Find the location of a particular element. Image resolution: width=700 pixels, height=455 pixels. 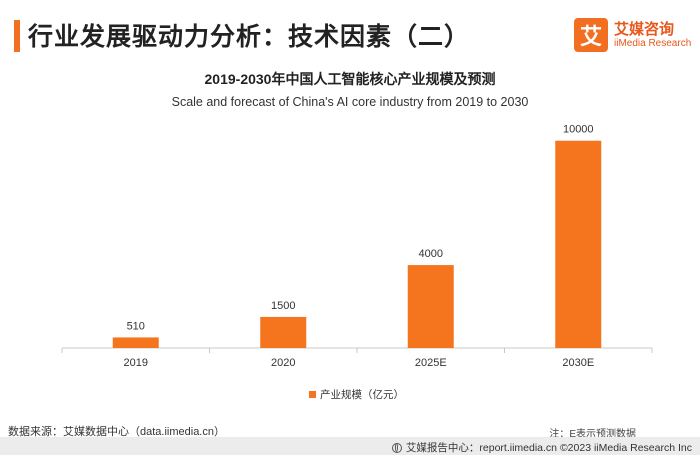

x-tick-label: 2019 is located at coordinates (136, 363).